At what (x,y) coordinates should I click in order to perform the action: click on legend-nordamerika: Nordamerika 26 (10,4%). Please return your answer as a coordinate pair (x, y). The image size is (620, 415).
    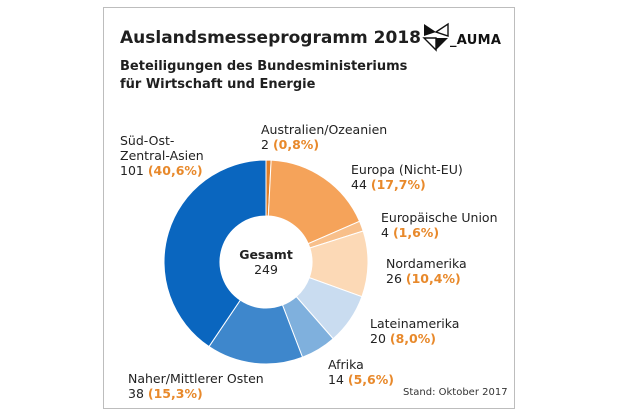
    Looking at the image, I should click on (426, 271).